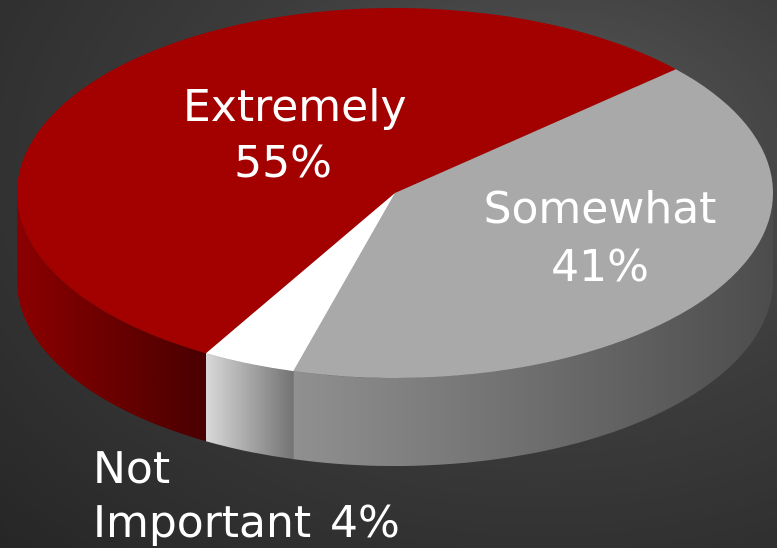 The height and width of the screenshot is (548, 777). I want to click on value-label: 4%, so click(365, 522).